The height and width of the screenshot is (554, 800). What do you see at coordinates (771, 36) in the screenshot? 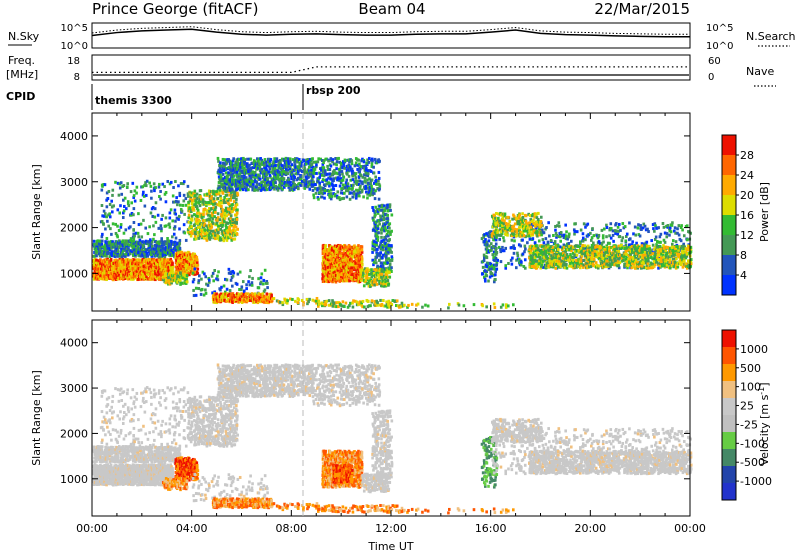
I see `noise-right-label: N.Search` at bounding box center [771, 36].